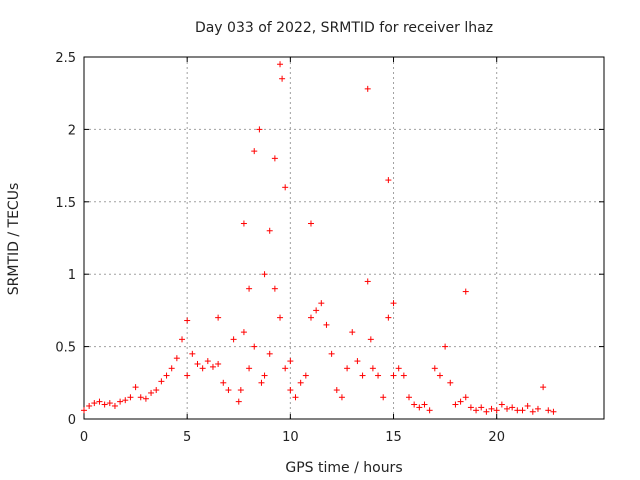  What do you see at coordinates (496, 437) in the screenshot?
I see `x-tick-label: 20` at bounding box center [496, 437].